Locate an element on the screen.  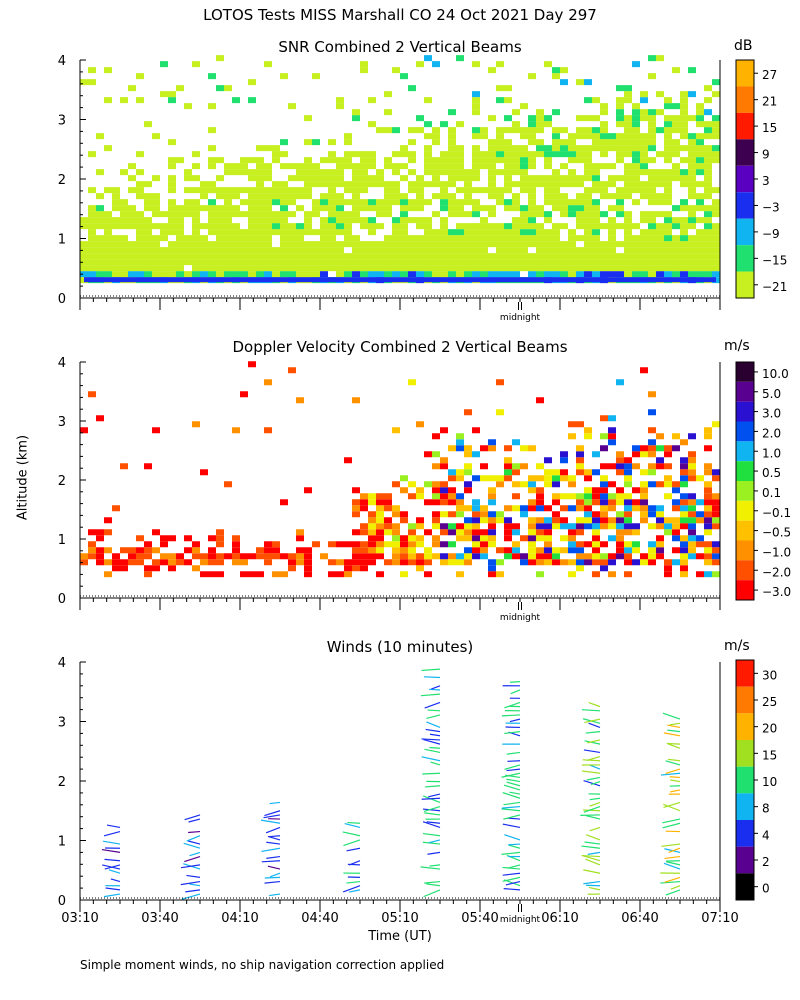
colorbar-label: 15 is located at coordinates (769, 755).